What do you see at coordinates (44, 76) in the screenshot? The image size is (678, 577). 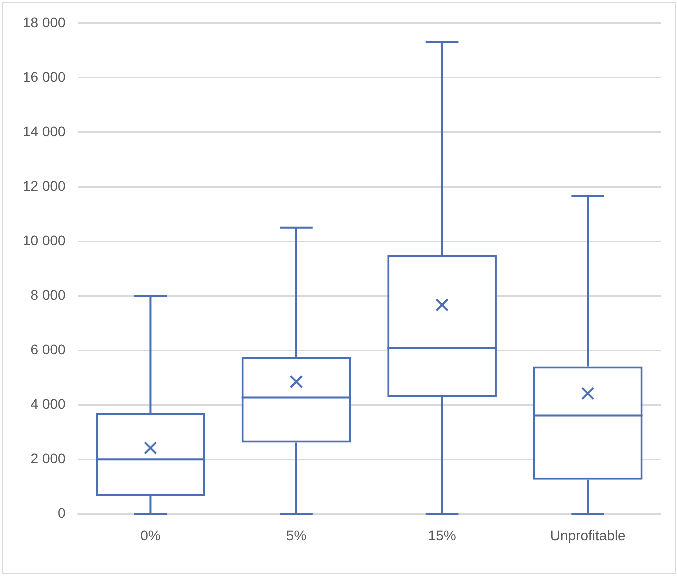 I see `y-tick-label: 16 000` at bounding box center [44, 76].